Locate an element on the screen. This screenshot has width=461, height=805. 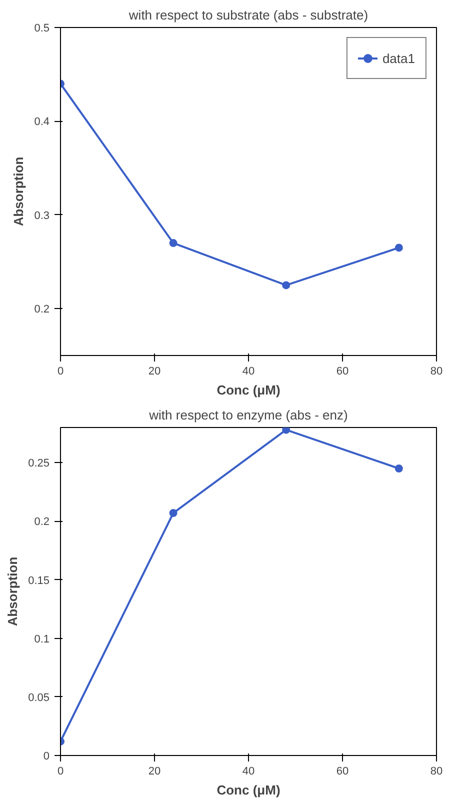
y-tick-label: 0.05 is located at coordinates (39, 698).